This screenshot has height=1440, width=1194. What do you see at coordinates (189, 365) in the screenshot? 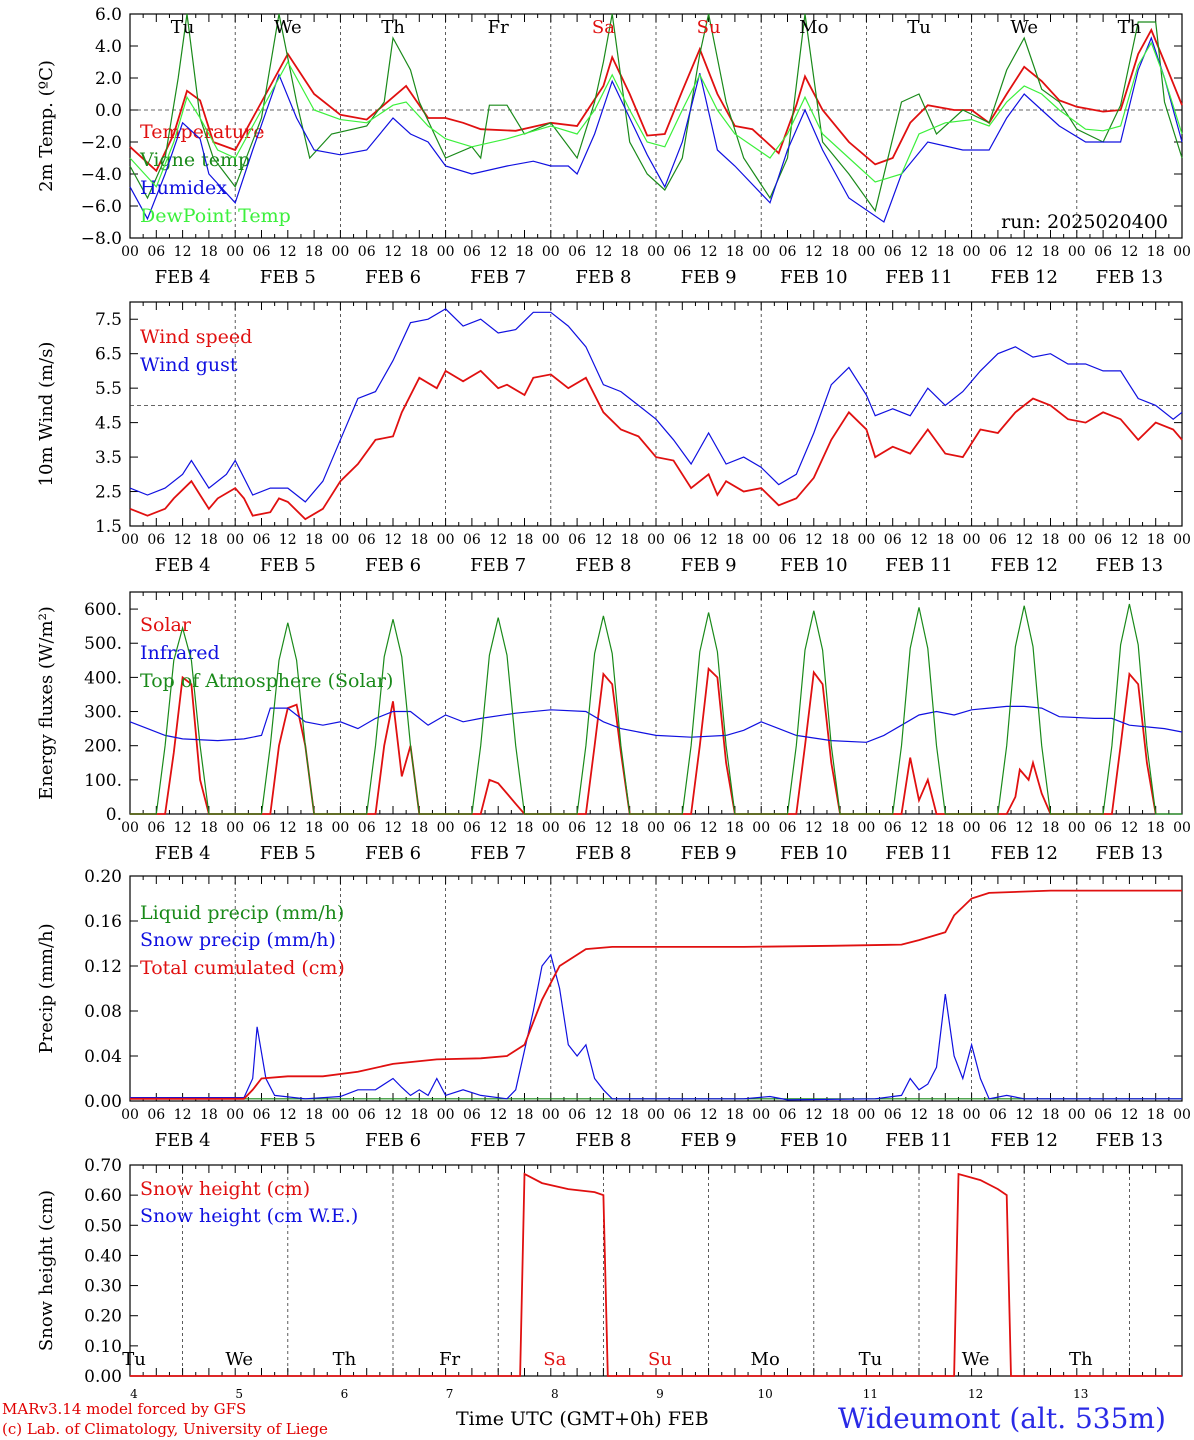
I see `legend-entry: Wind gust` at bounding box center [189, 365].